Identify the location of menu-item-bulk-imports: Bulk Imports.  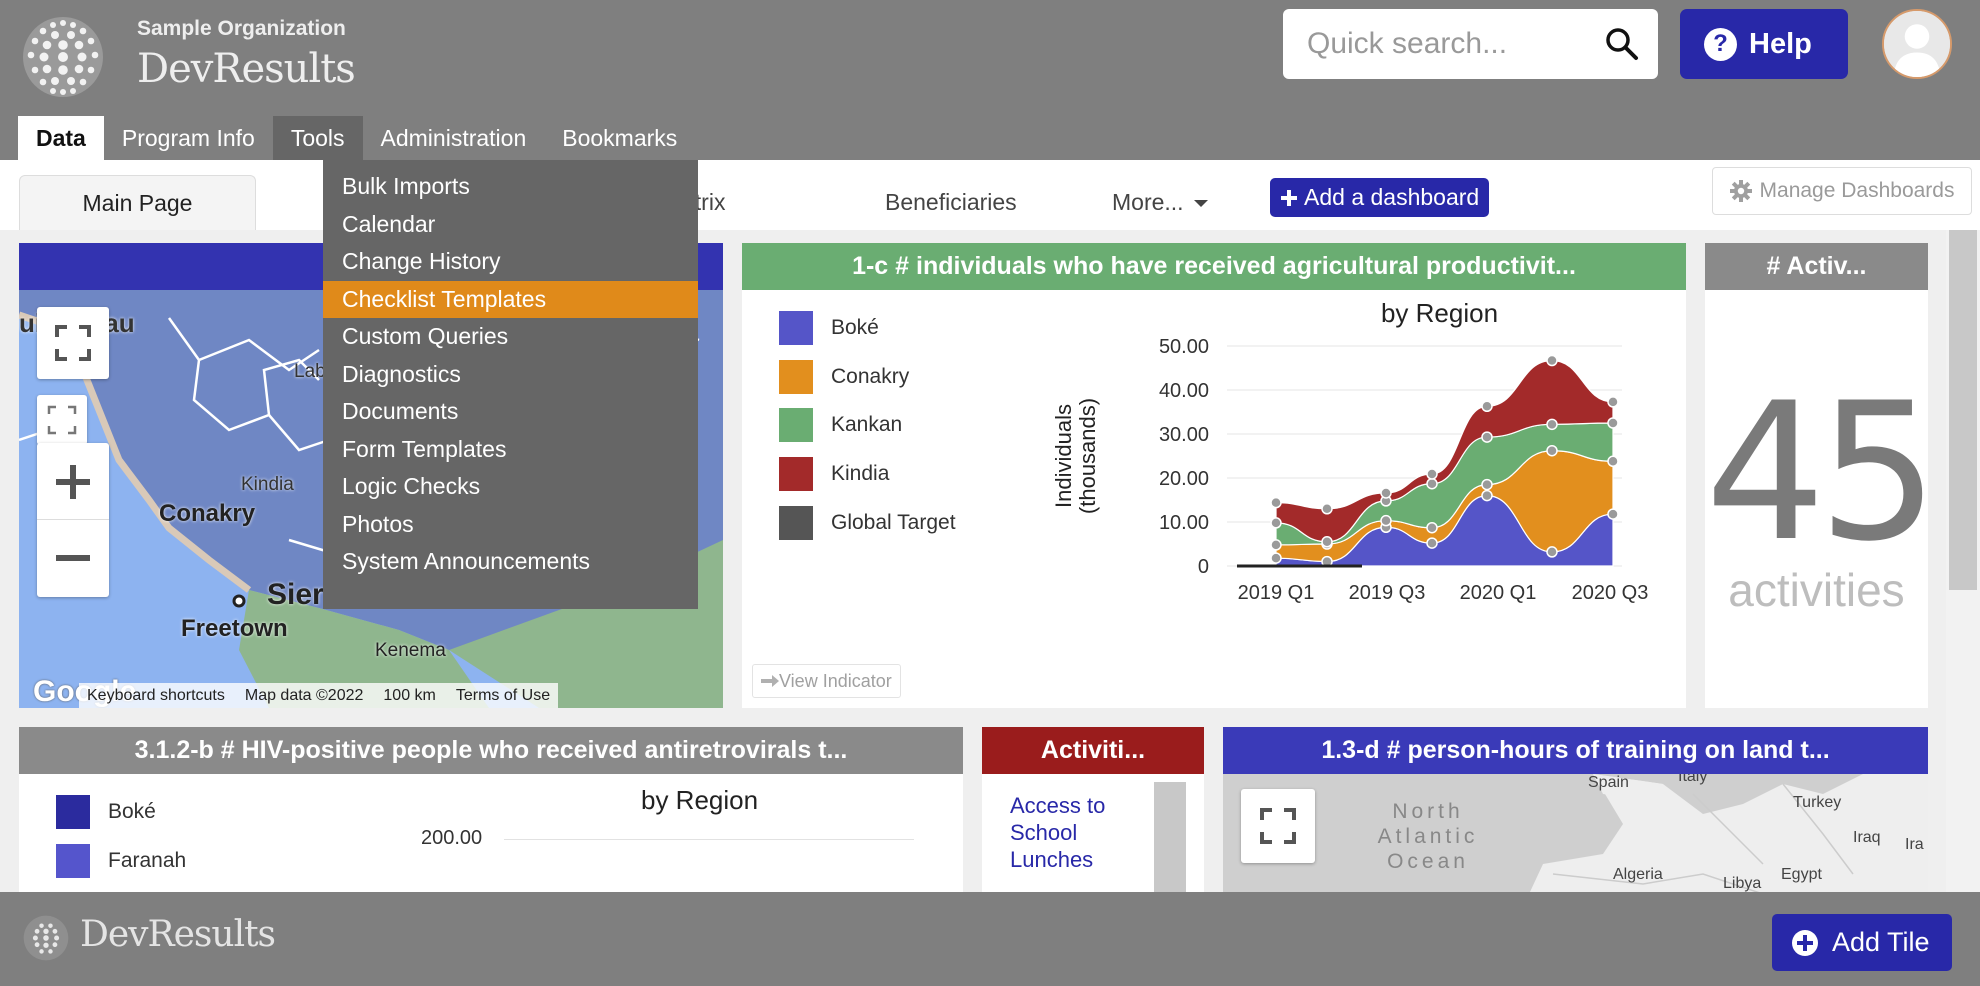
(406, 186).